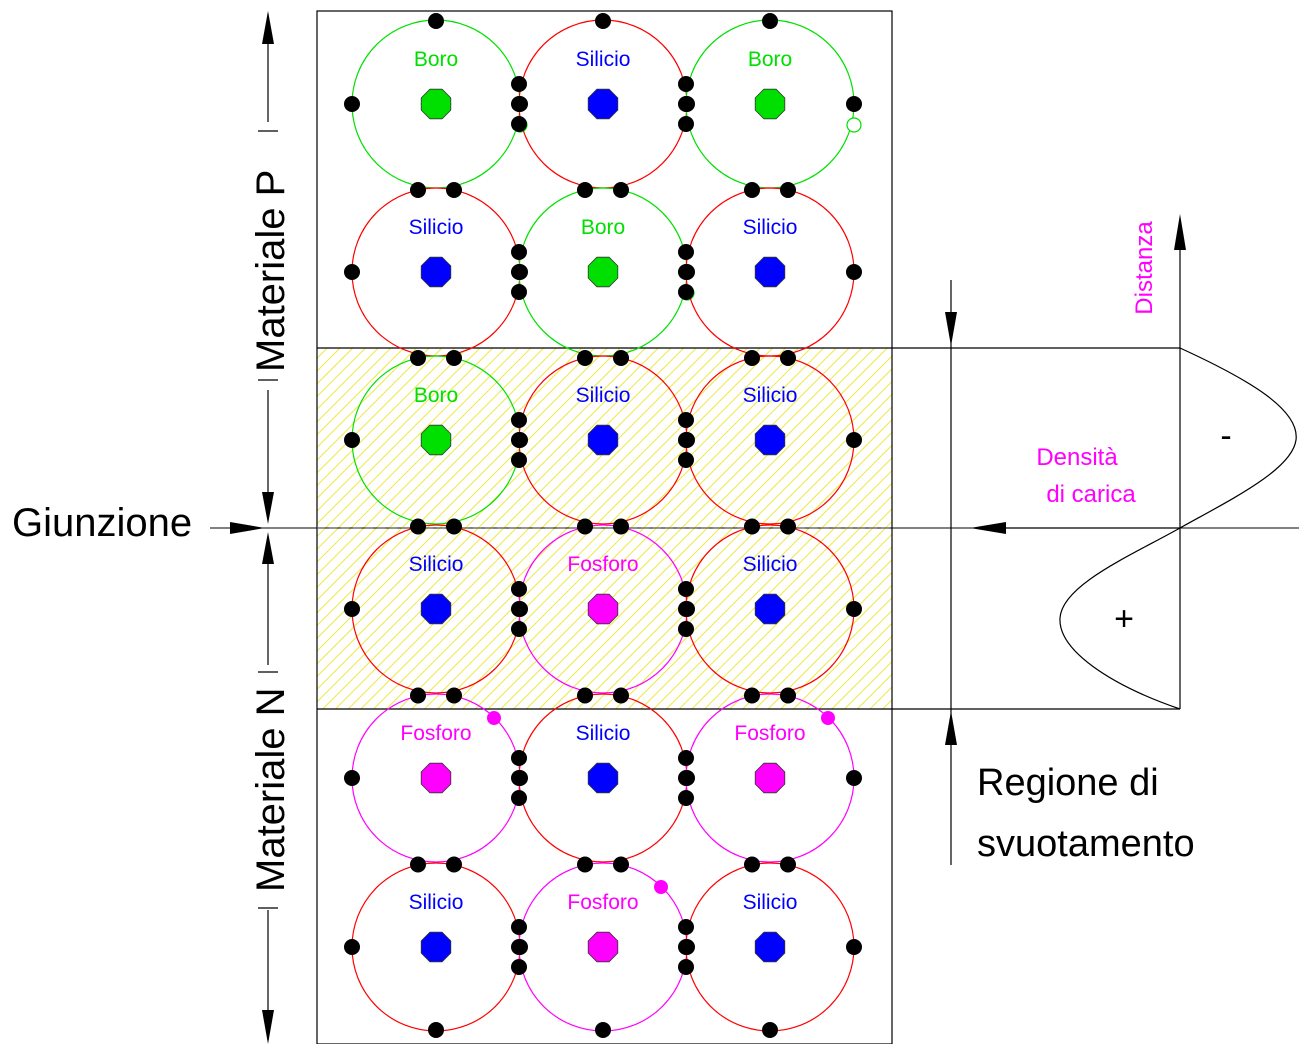  I want to click on left-arrowheads, so click(252, 527).